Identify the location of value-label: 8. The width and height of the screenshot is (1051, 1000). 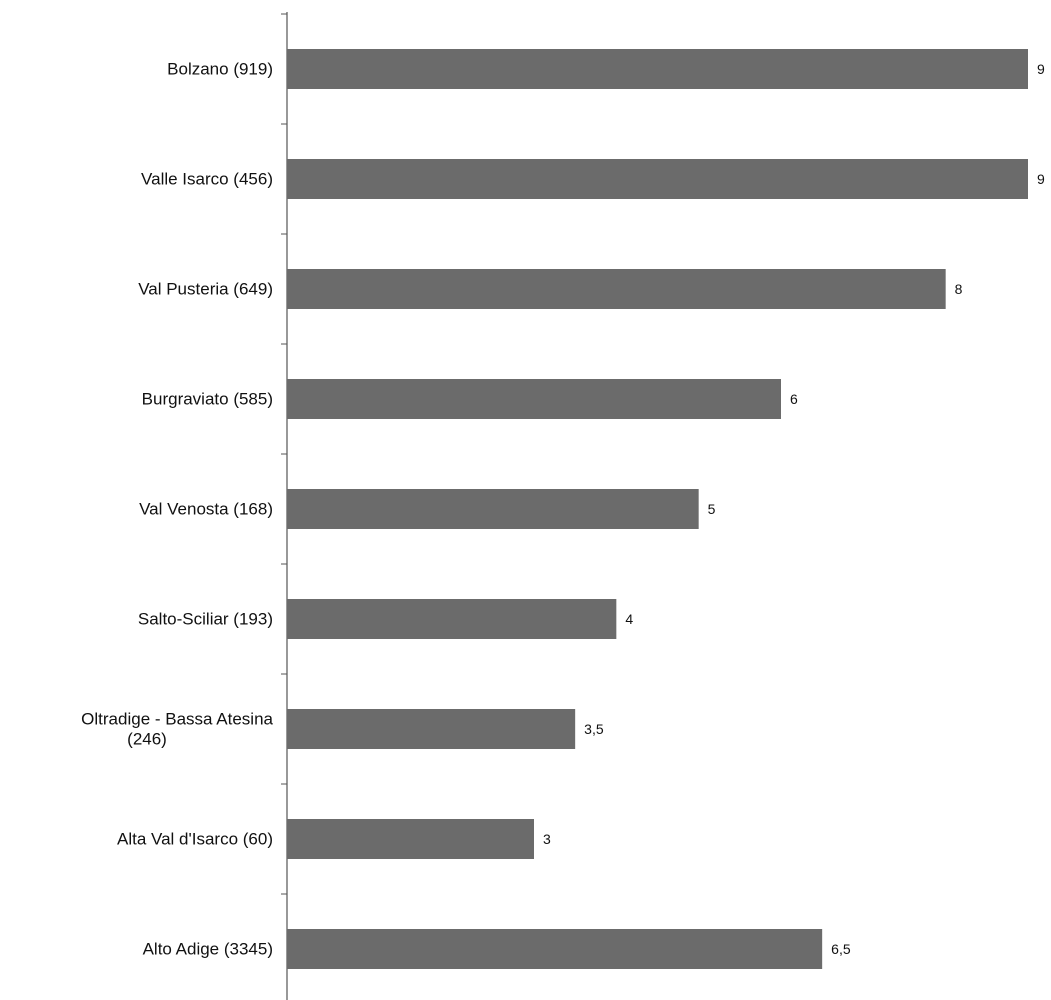
(959, 289).